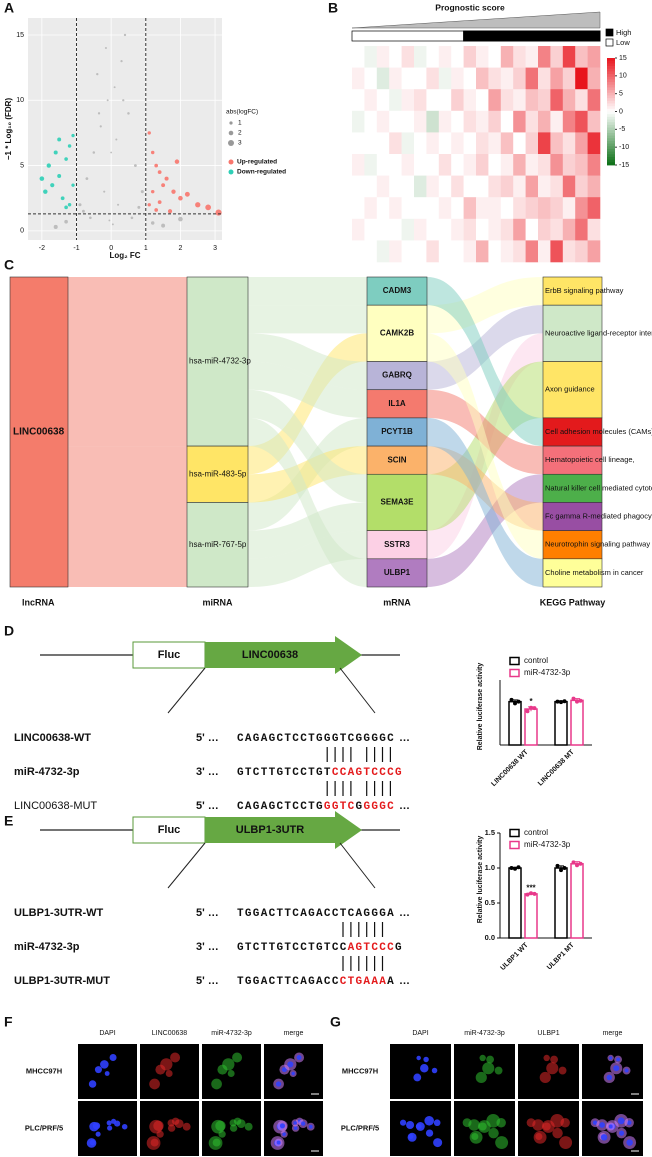 This screenshot has width=652, height=1157. I want to click on row-label: PLC/PRF/5, so click(44, 1127).